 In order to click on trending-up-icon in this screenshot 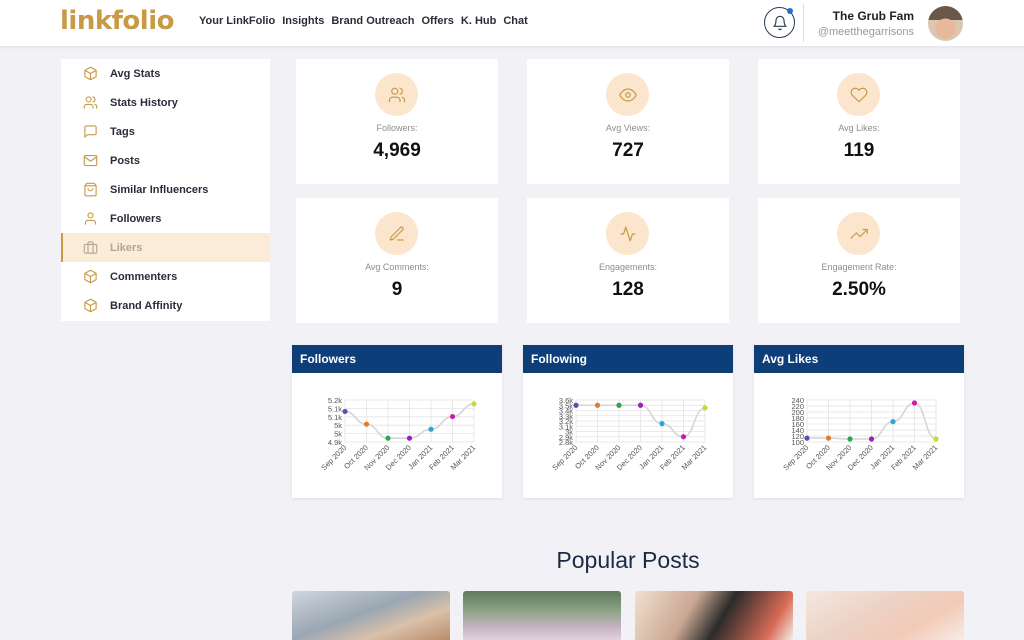, I will do `click(858, 233)`.